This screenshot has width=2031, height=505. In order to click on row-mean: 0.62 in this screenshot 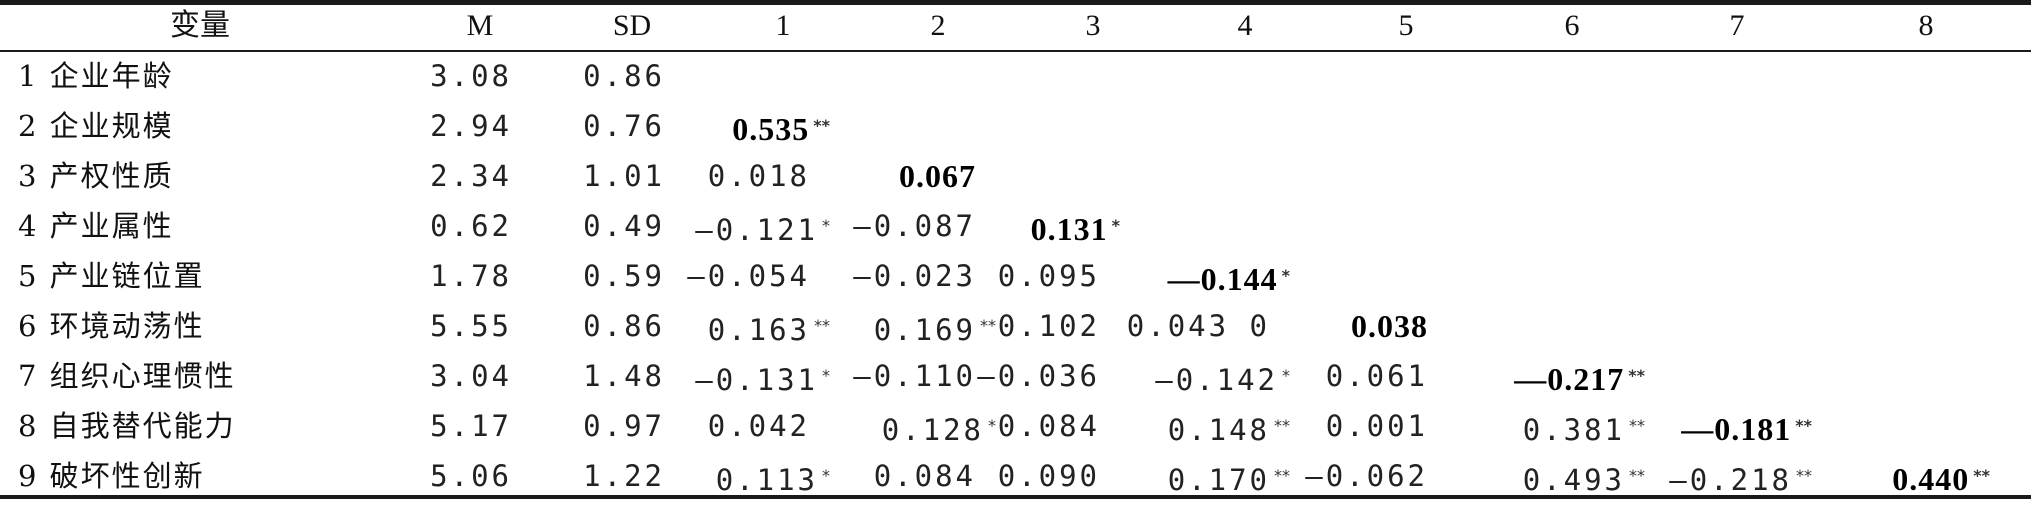, I will do `click(471, 226)`.